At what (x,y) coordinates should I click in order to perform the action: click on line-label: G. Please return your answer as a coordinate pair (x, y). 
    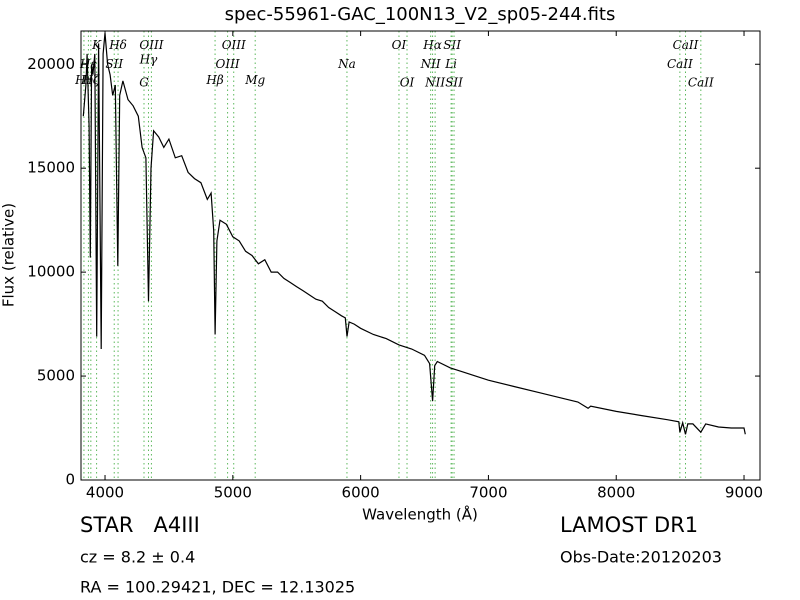
    Looking at the image, I should click on (144, 82).